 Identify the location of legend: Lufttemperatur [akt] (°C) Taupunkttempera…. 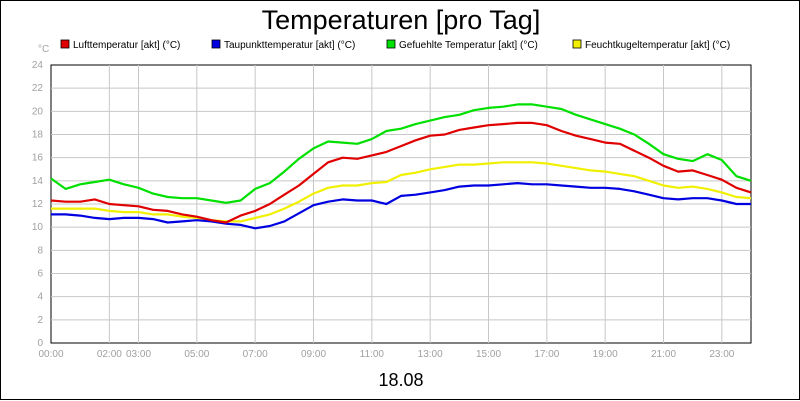
(395, 45).